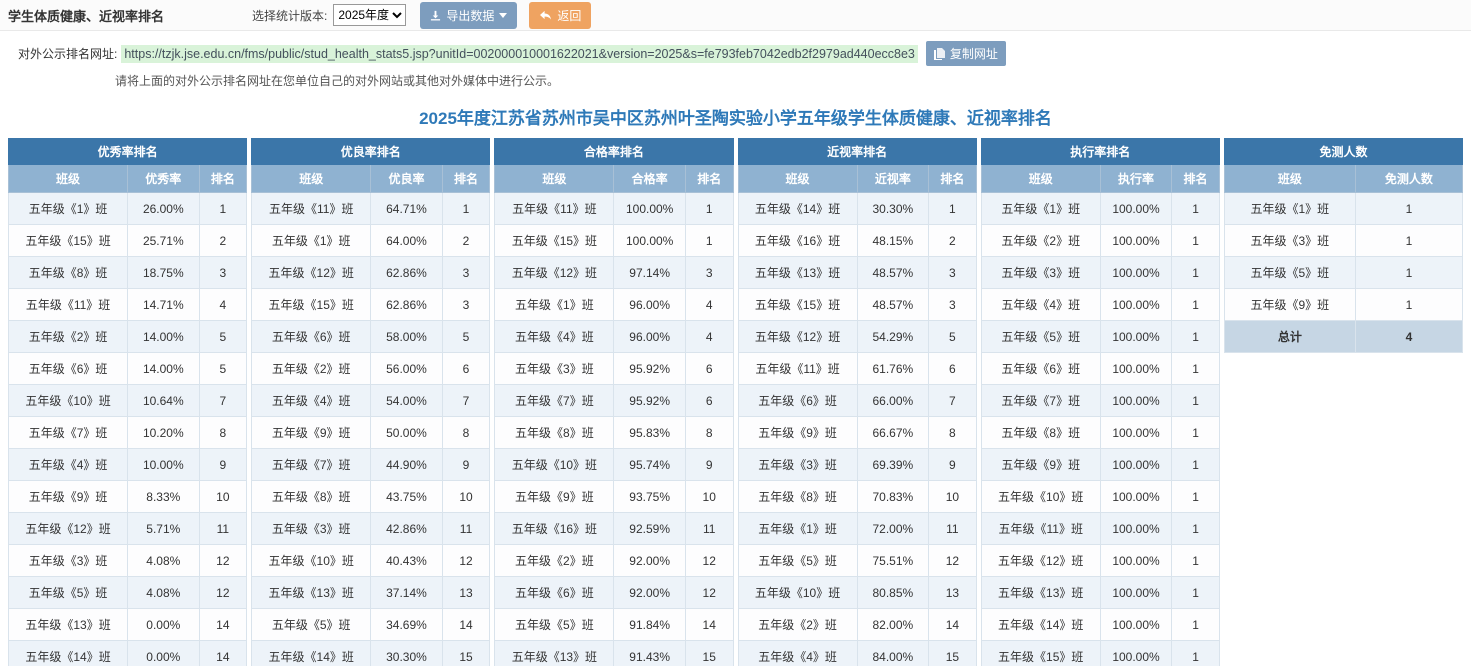  I want to click on table-cell: 10, so click(952, 496).